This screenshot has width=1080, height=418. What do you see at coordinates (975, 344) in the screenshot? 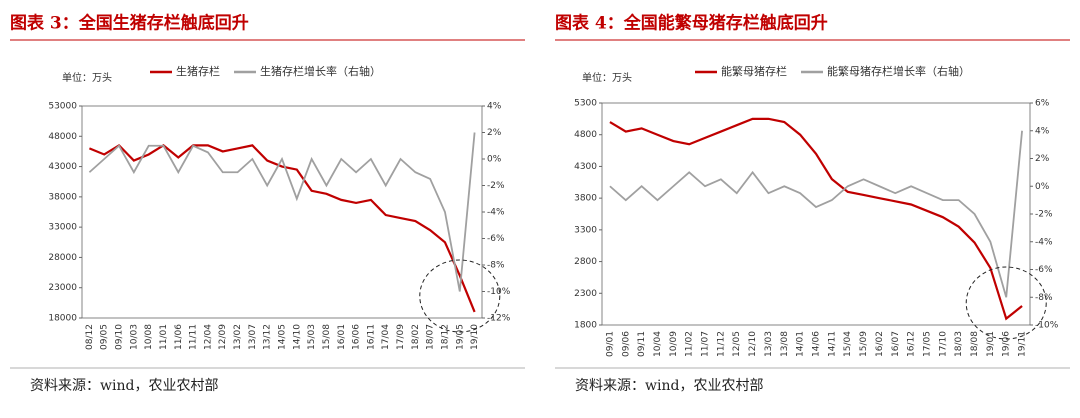
I see `x-tick-label: 18/08` at bounding box center [975, 344].